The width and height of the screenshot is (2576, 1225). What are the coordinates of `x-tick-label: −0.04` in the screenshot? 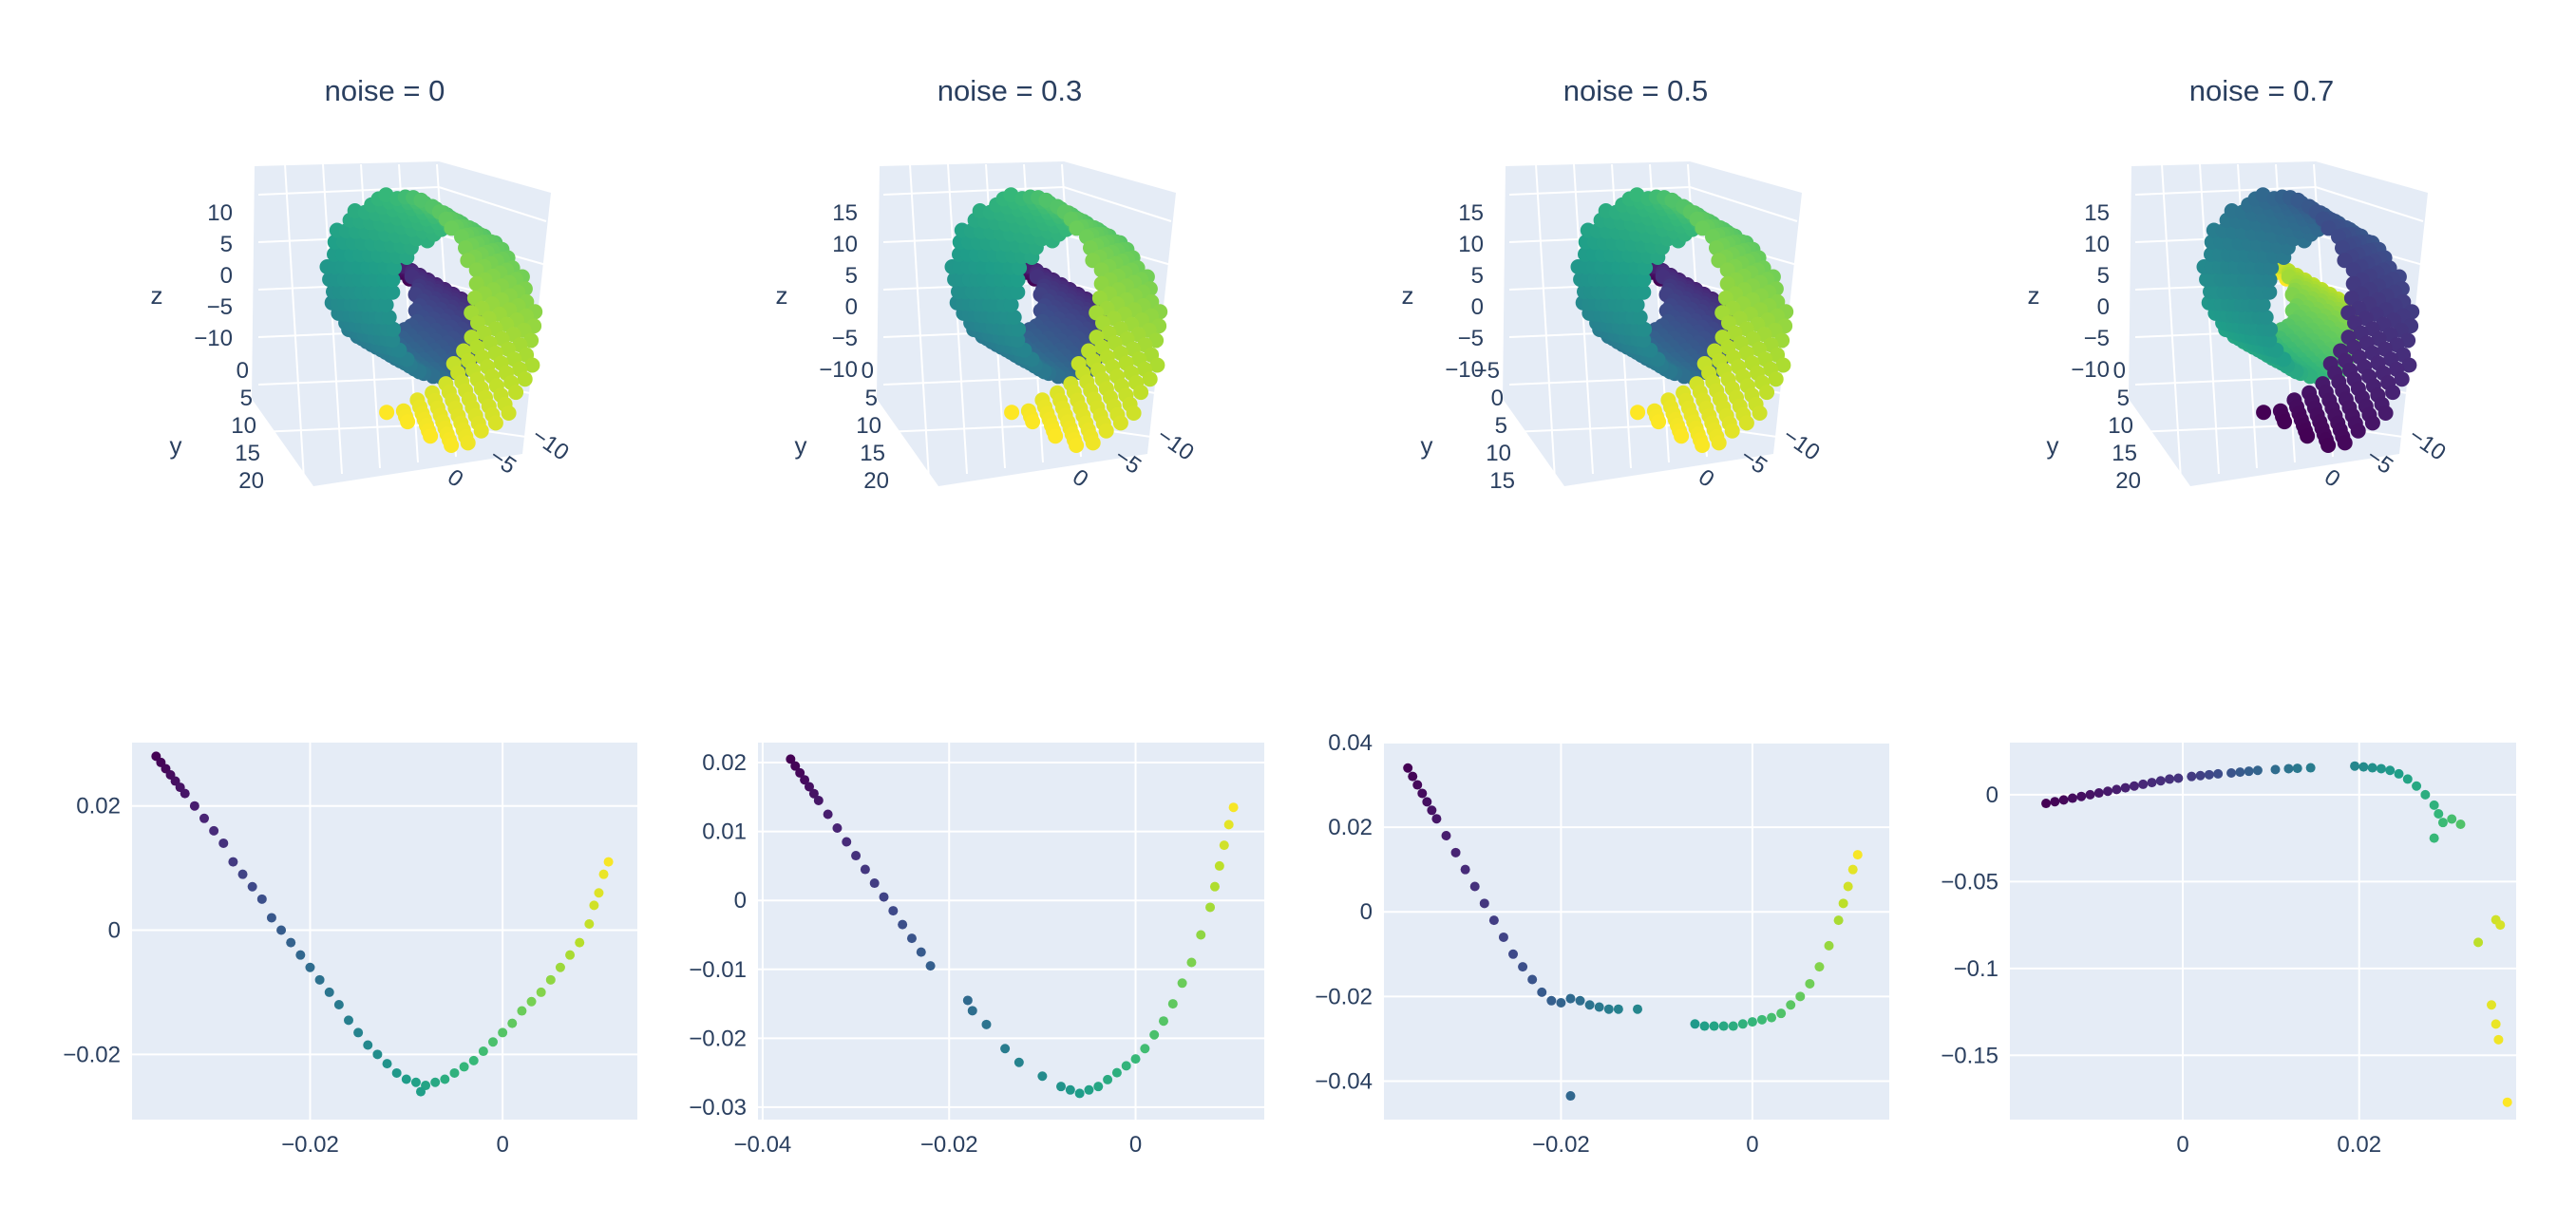 It's located at (763, 1145).